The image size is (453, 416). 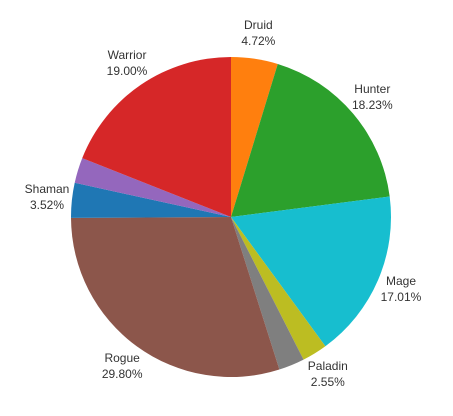 What do you see at coordinates (258, 41) in the screenshot?
I see `slice-value-label: 4.72%` at bounding box center [258, 41].